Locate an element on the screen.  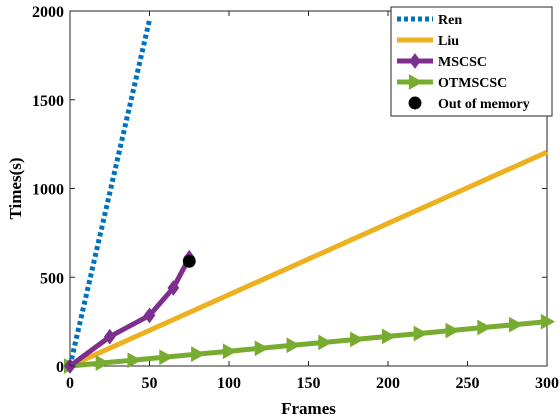
series-out-of-memory is located at coordinates (189, 261).